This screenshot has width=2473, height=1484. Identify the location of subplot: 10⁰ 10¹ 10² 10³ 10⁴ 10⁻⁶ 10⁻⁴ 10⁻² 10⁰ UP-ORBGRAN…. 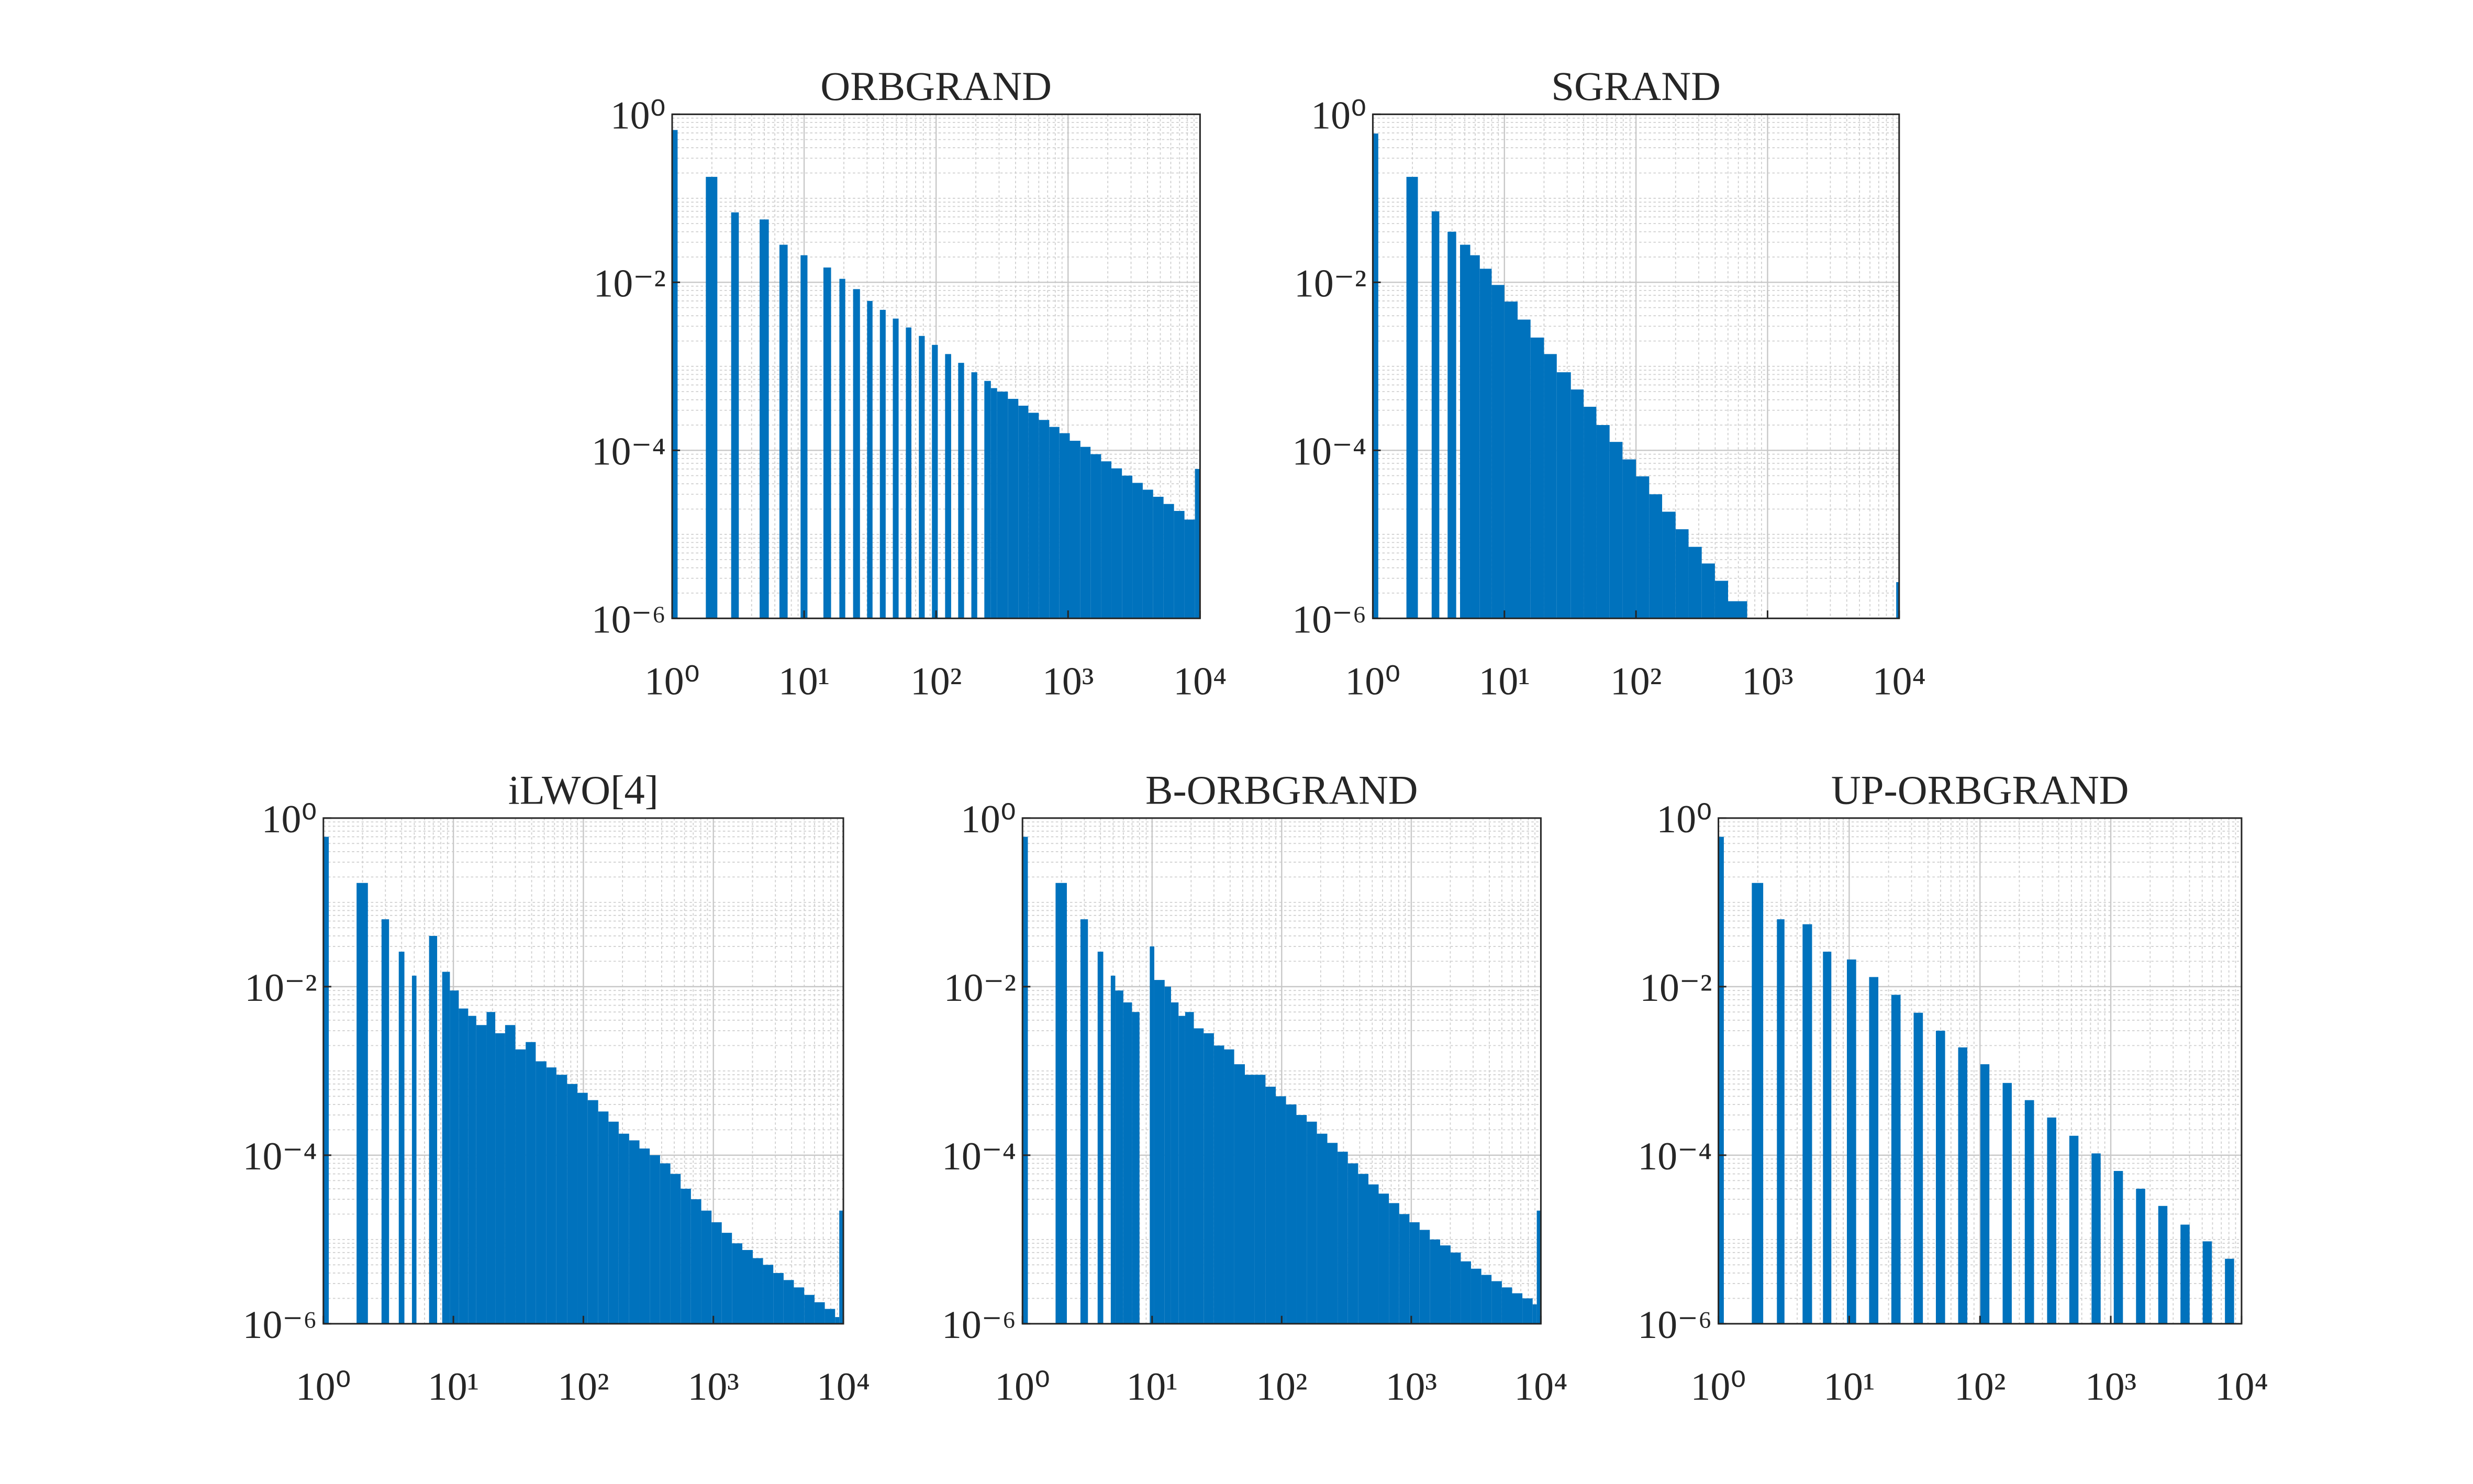
(1952, 1089).